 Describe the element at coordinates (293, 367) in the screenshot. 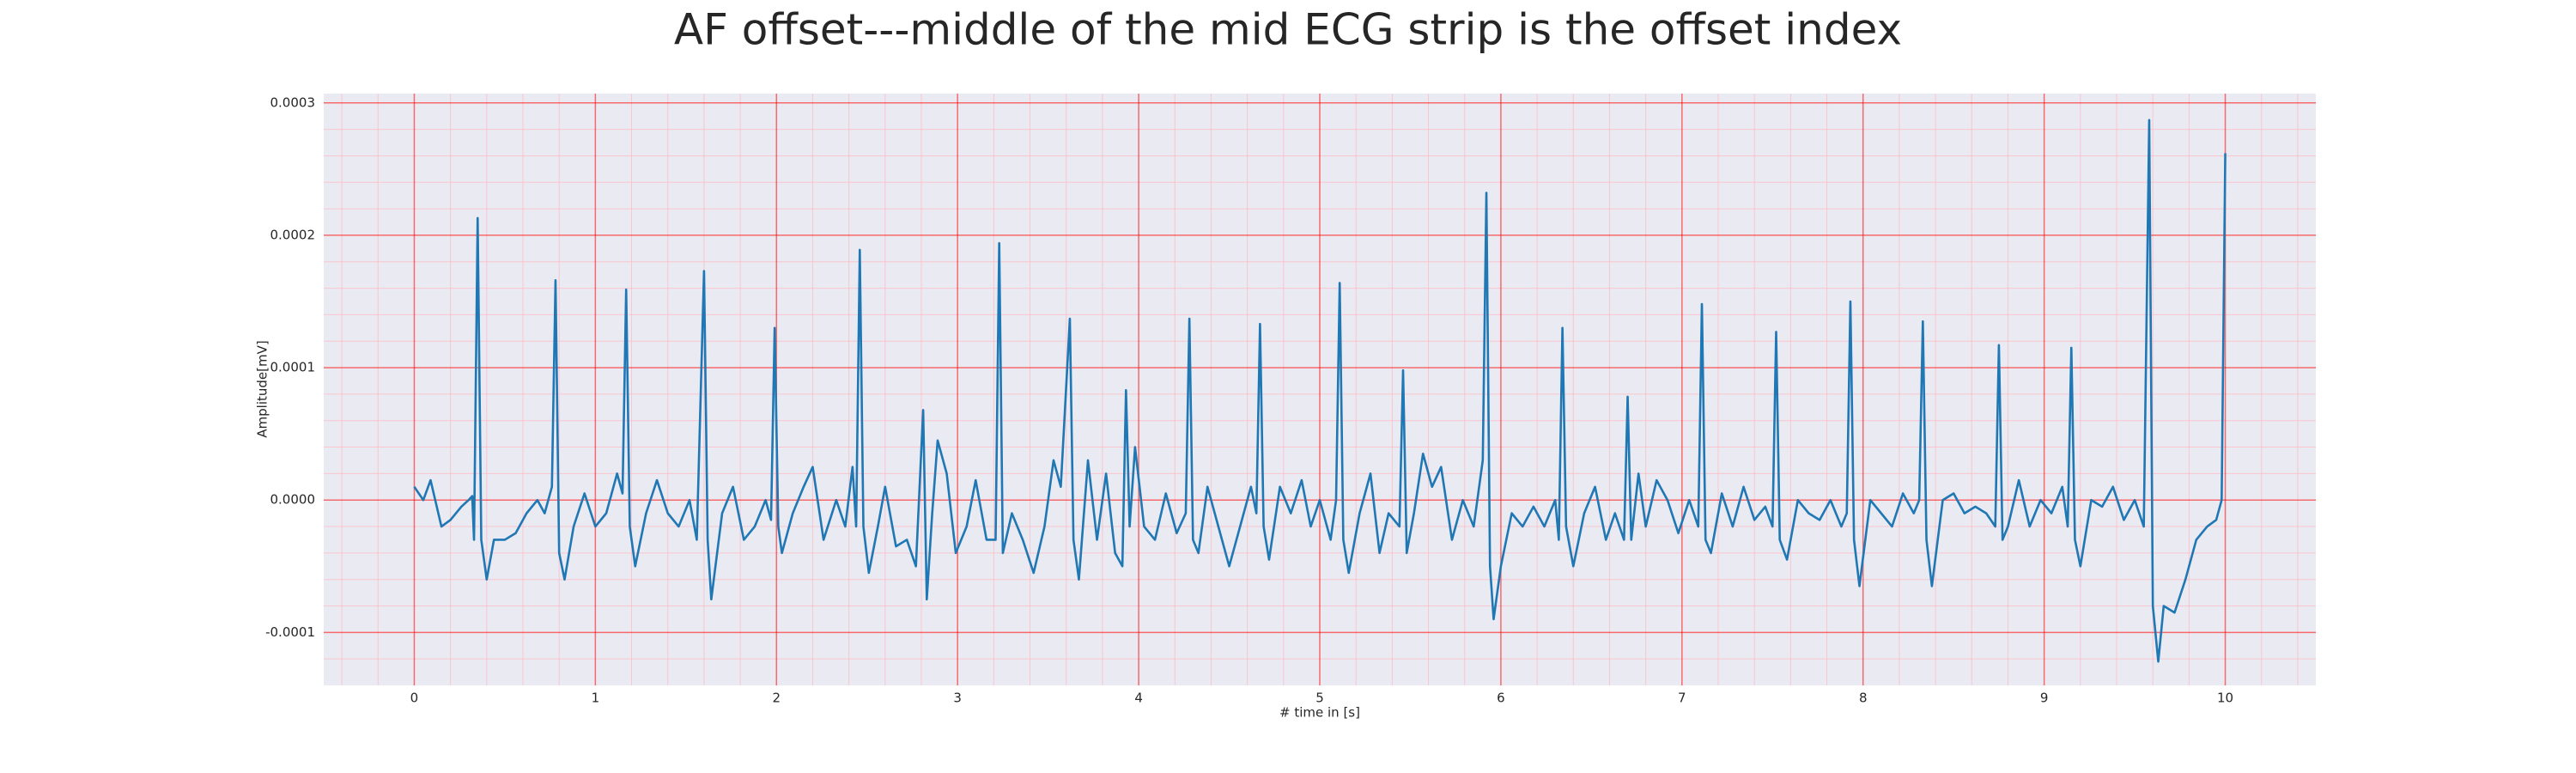

I see `y-tick-label: 0.0001` at that location.